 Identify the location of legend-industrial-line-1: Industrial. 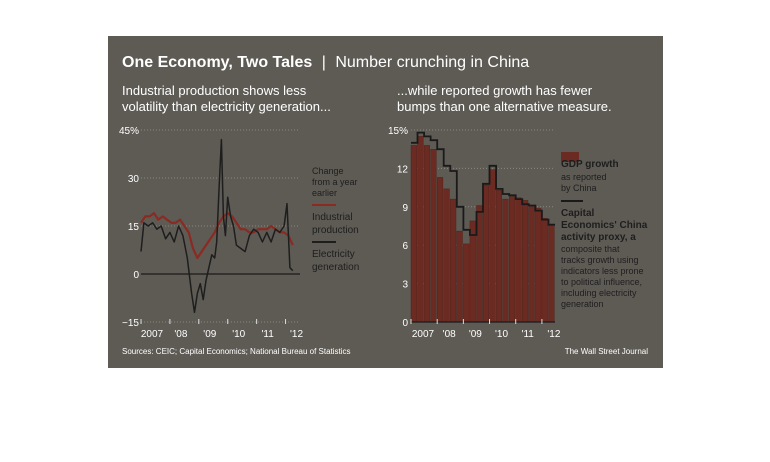
(332, 217).